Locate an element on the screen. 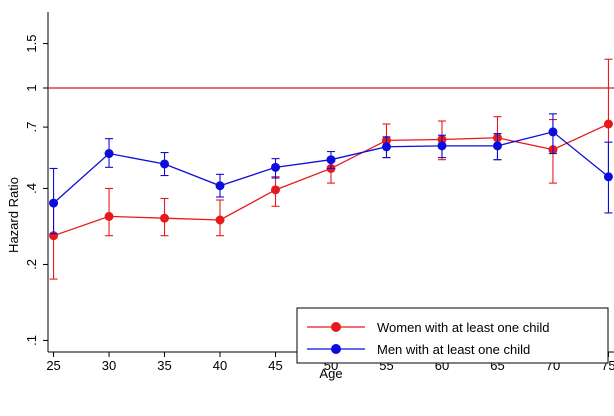 The width and height of the screenshot is (614, 416). legend-box is located at coordinates (452, 335).